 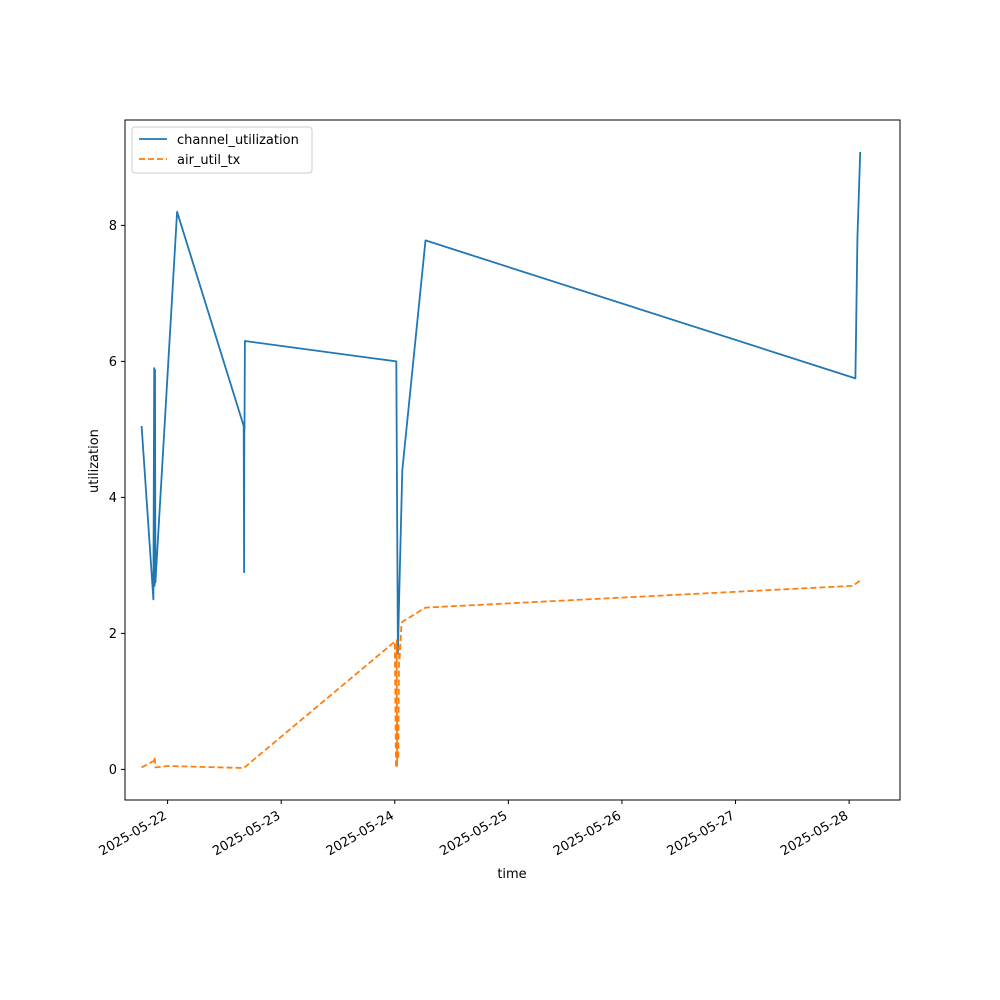 What do you see at coordinates (501, 674) in the screenshot?
I see `series-line-air-util-tx` at bounding box center [501, 674].